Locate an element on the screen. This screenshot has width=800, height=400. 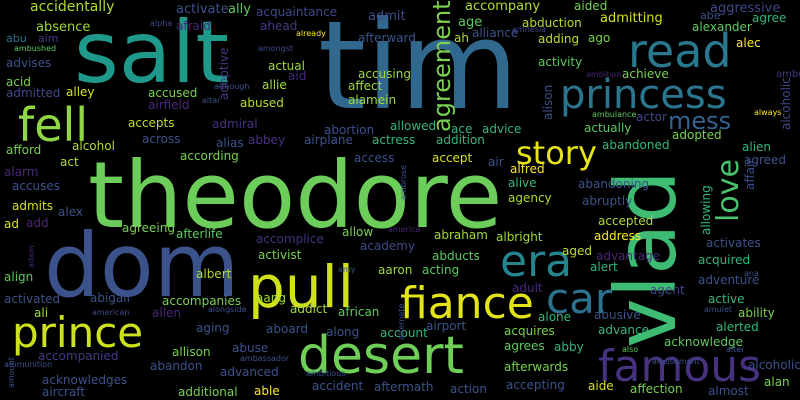
word: ali is located at coordinates (41, 313).